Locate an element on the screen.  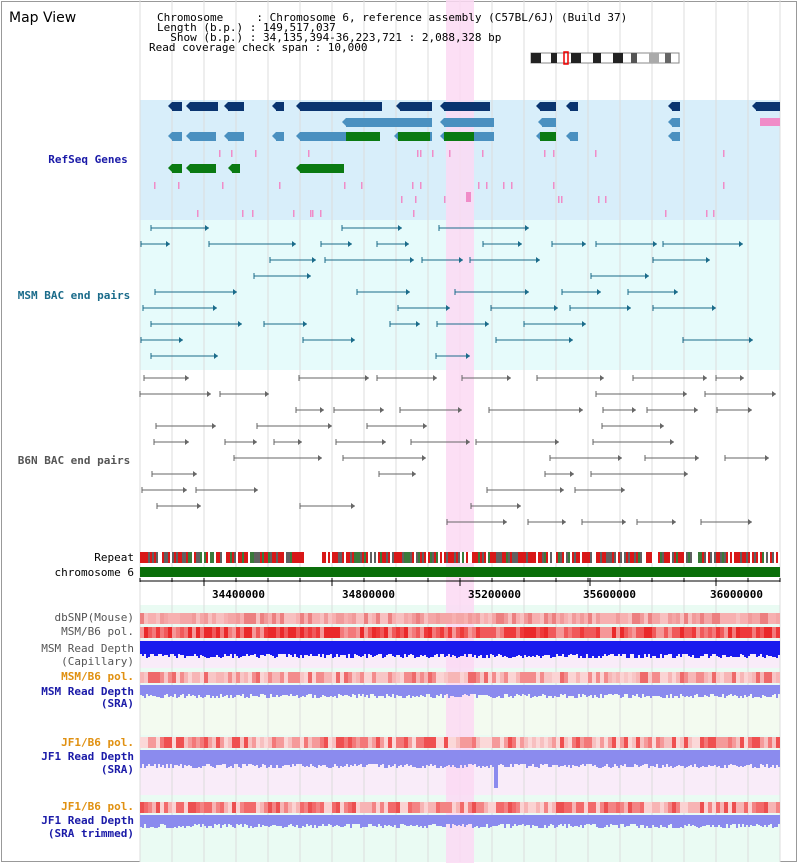
gene-block is located at coordinates (280, 106).